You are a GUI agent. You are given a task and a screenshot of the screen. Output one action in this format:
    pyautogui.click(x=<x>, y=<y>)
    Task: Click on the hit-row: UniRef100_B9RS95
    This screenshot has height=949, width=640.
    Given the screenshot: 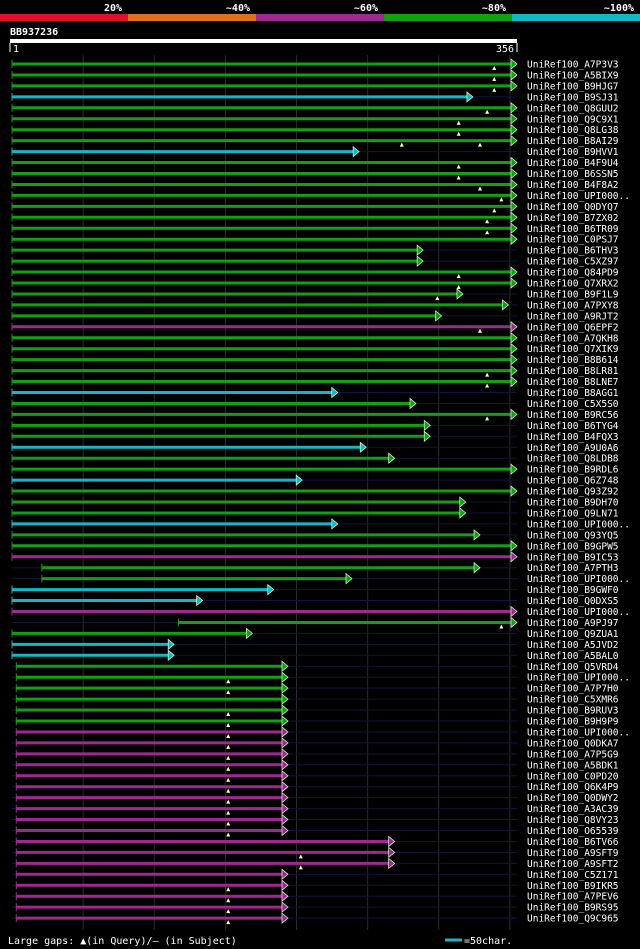 What is the action you would take?
    pyautogui.click(x=315, y=907)
    